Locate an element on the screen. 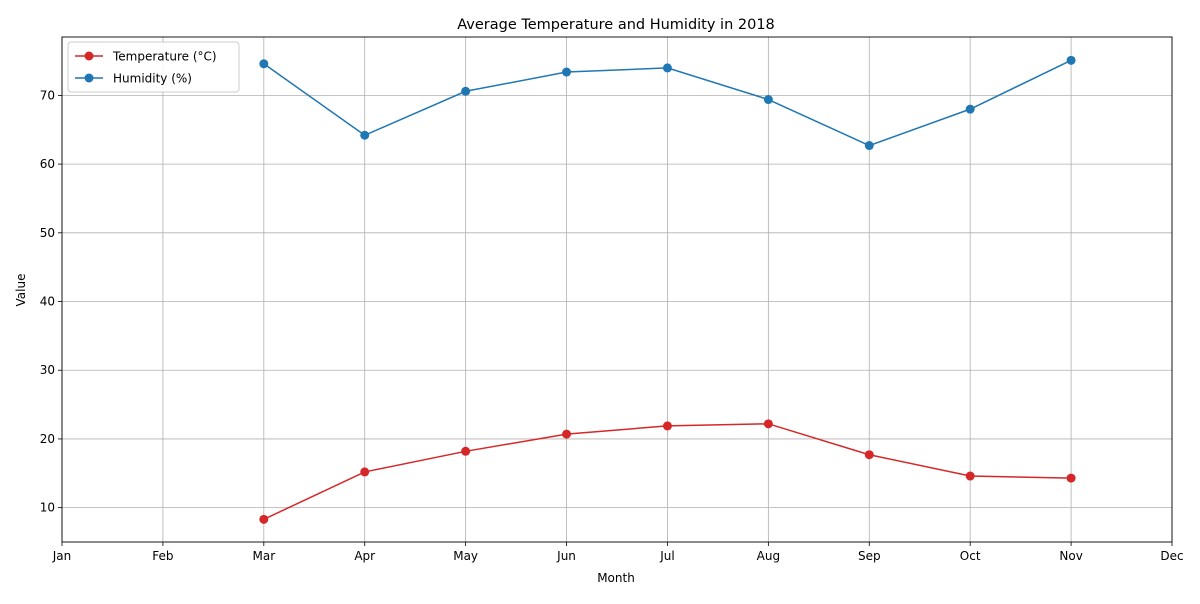  legend-label-humidity: Humidity (%) is located at coordinates (152, 79).